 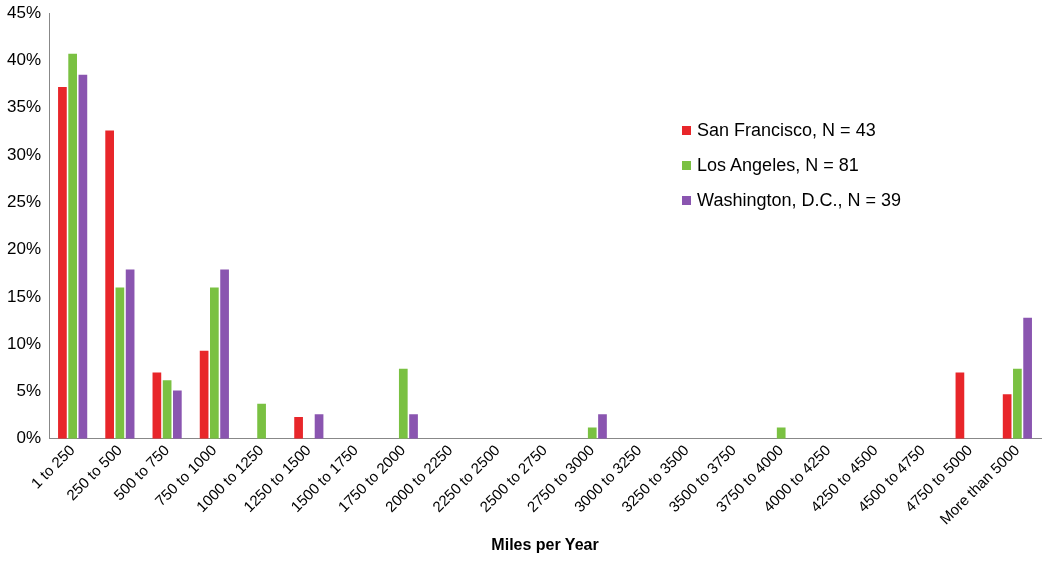 What do you see at coordinates (29, 391) in the screenshot?
I see `y-tick-label: 5%` at bounding box center [29, 391].